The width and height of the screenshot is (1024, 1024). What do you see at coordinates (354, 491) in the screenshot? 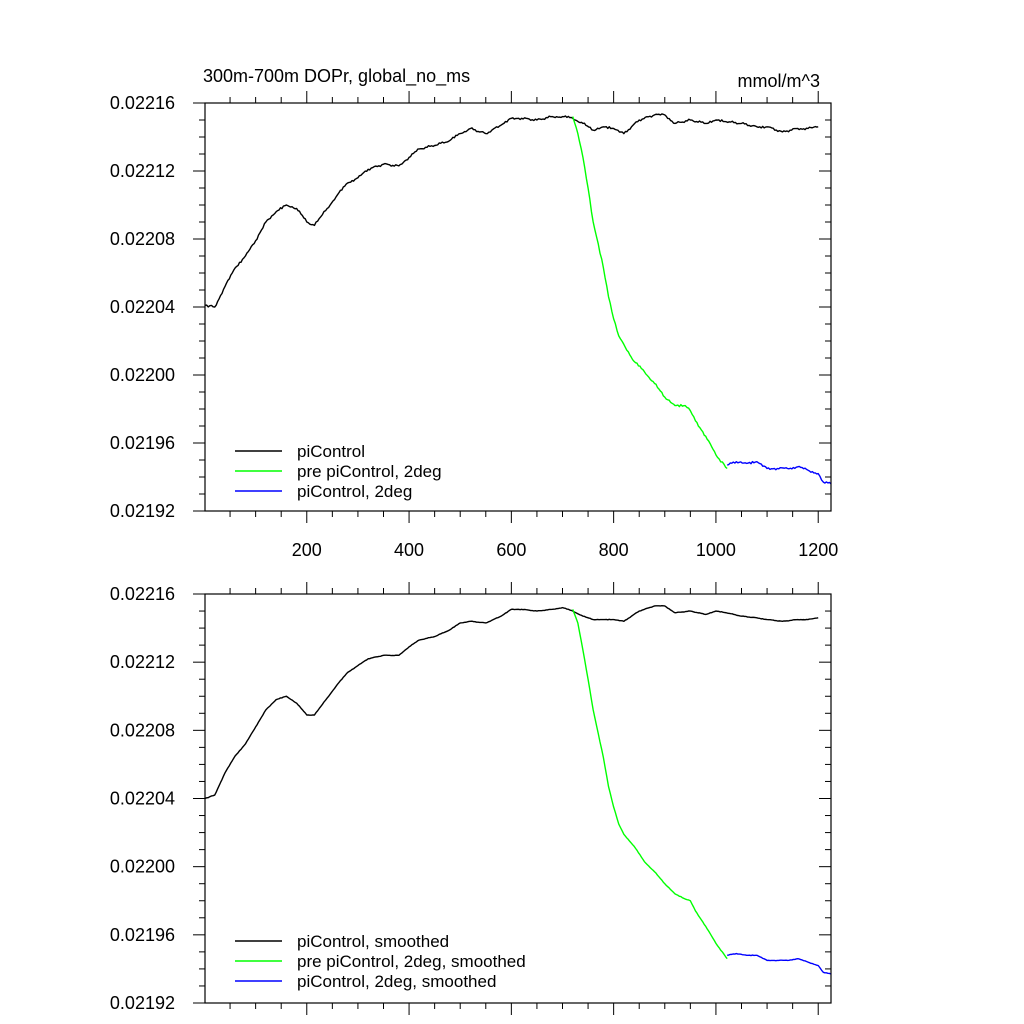
I see `legend-label: piControl, 2deg` at bounding box center [354, 491].